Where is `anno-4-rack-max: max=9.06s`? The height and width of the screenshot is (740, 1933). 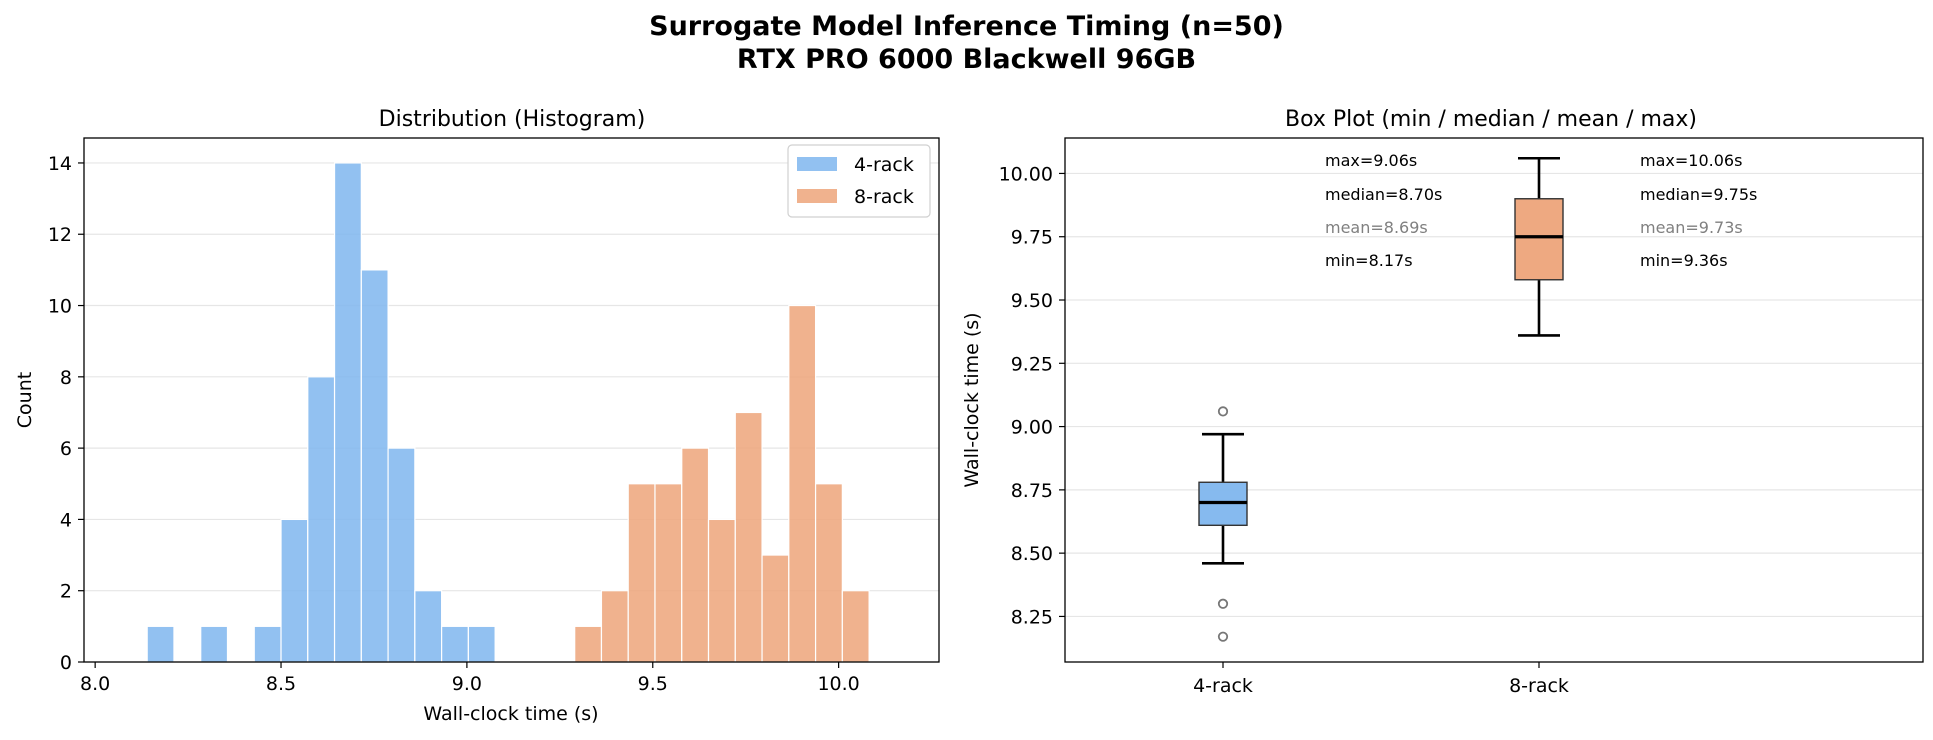
anno-4-rack-max: max=9.06s is located at coordinates (1371, 160).